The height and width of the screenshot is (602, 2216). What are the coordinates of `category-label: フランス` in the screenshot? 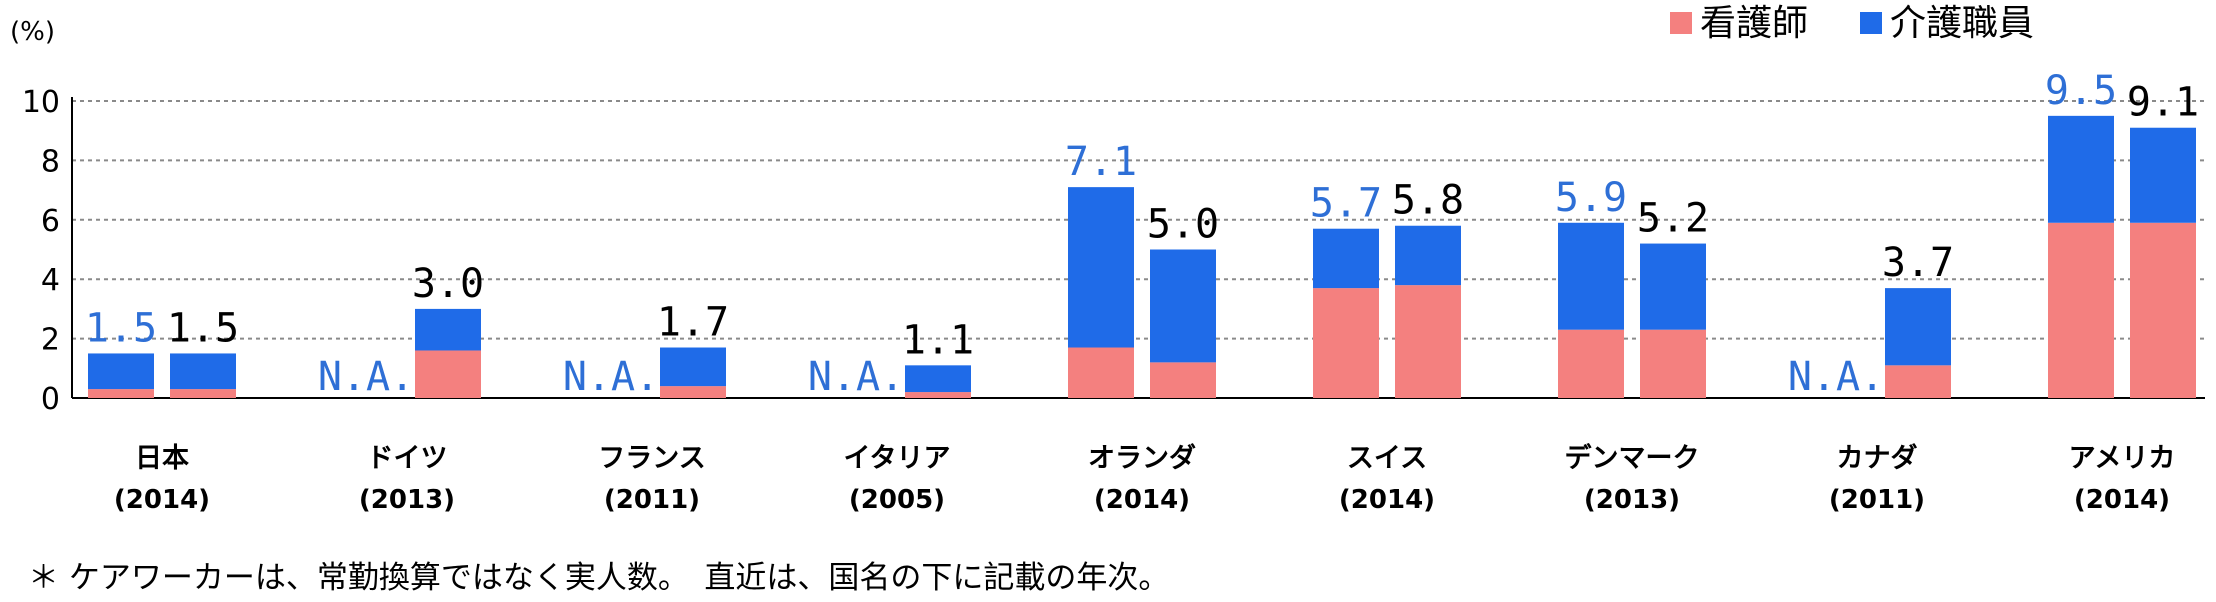 It's located at (651, 458).